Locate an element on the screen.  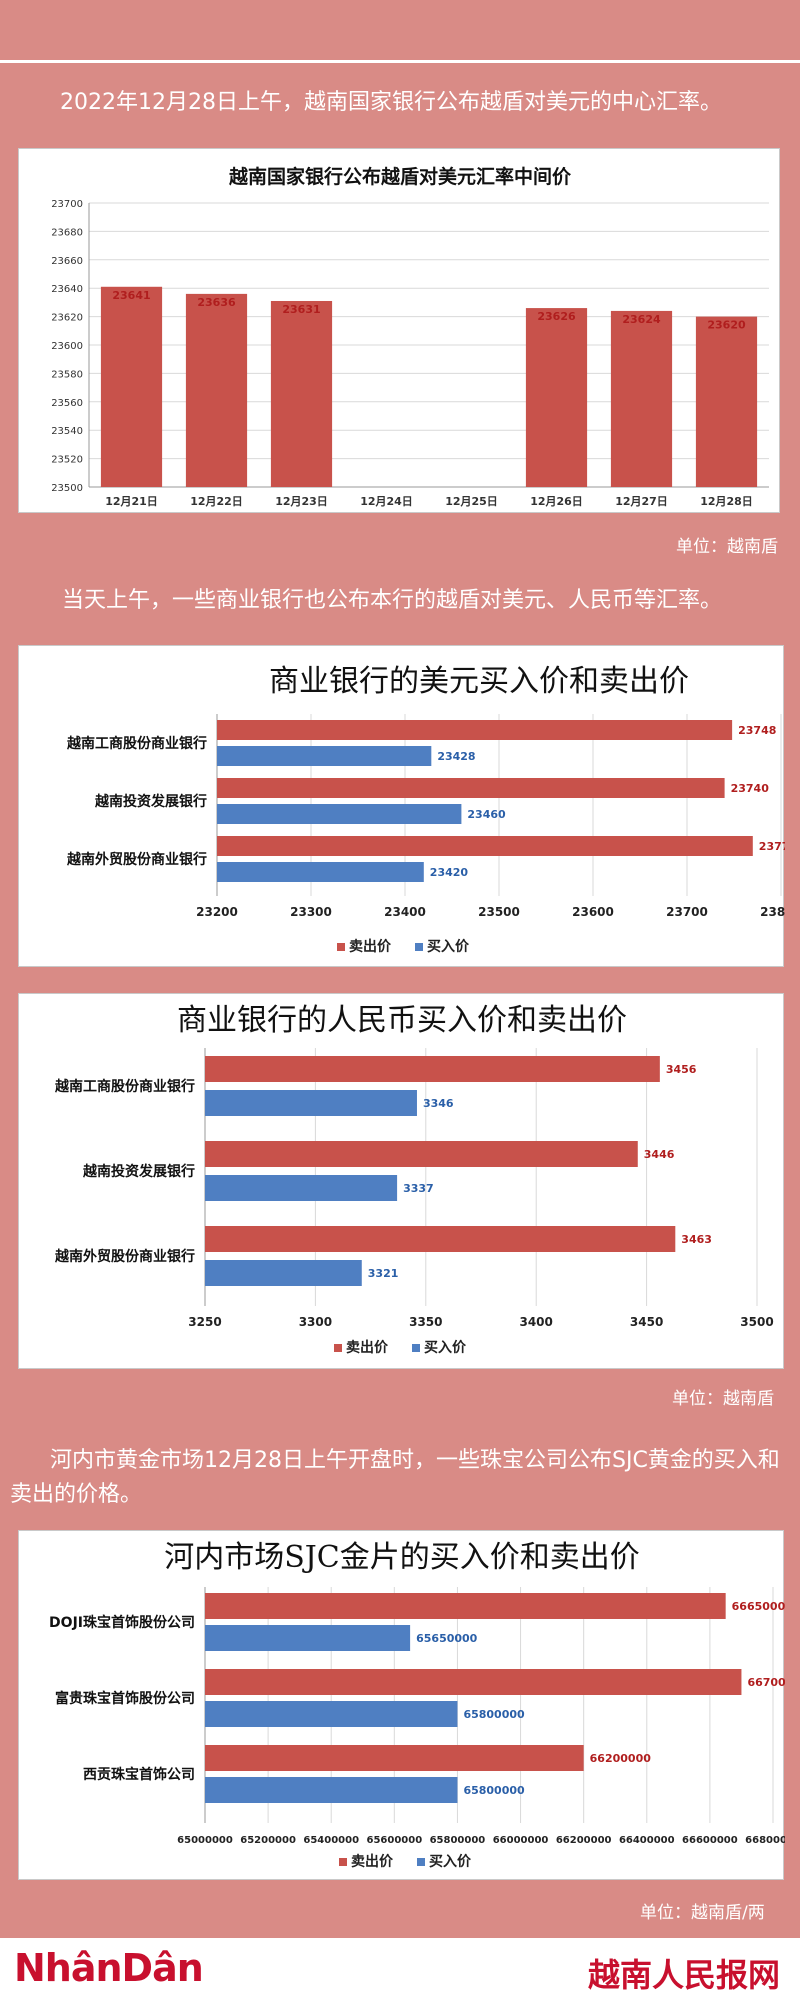
category-label: 越南工商股份商业银行 is located at coordinates (136, 743).